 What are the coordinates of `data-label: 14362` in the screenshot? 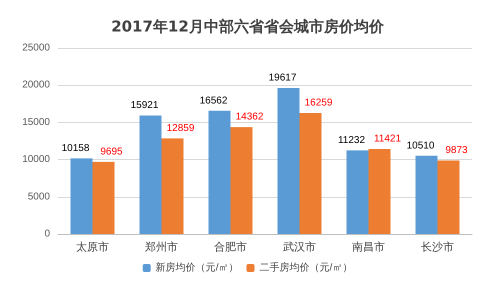 It's located at (250, 117).